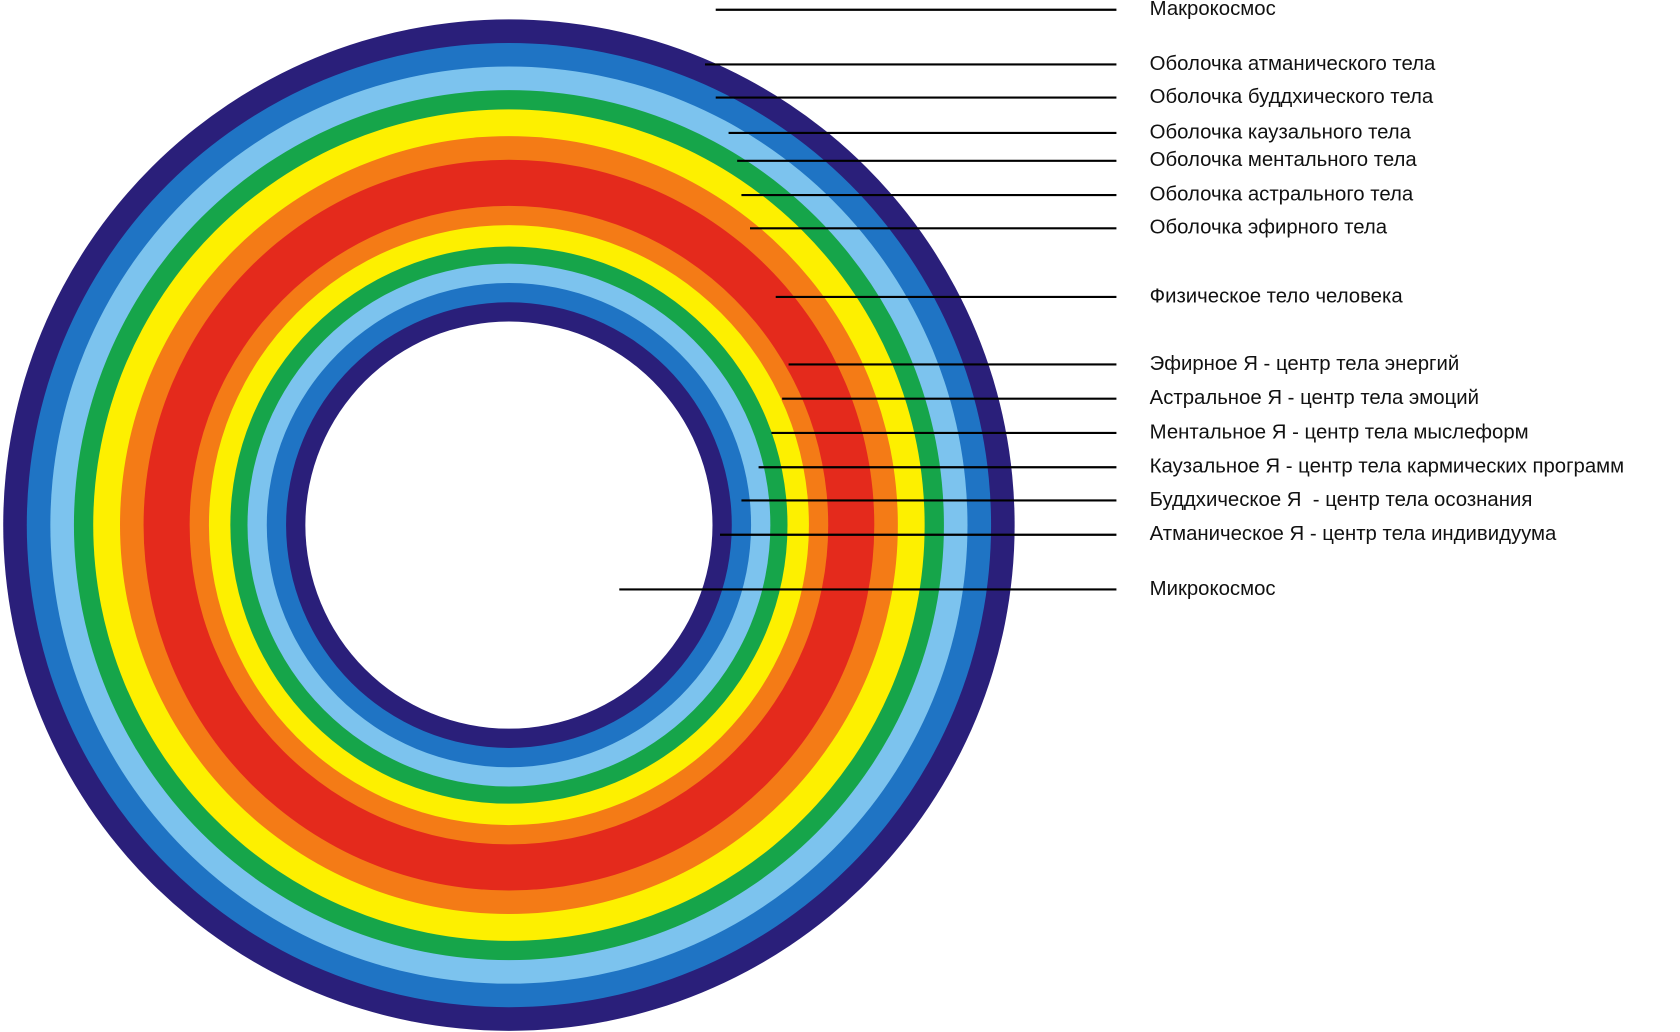  What do you see at coordinates (1213, 10) in the screenshot?
I see `label: Макрокосмос` at bounding box center [1213, 10].